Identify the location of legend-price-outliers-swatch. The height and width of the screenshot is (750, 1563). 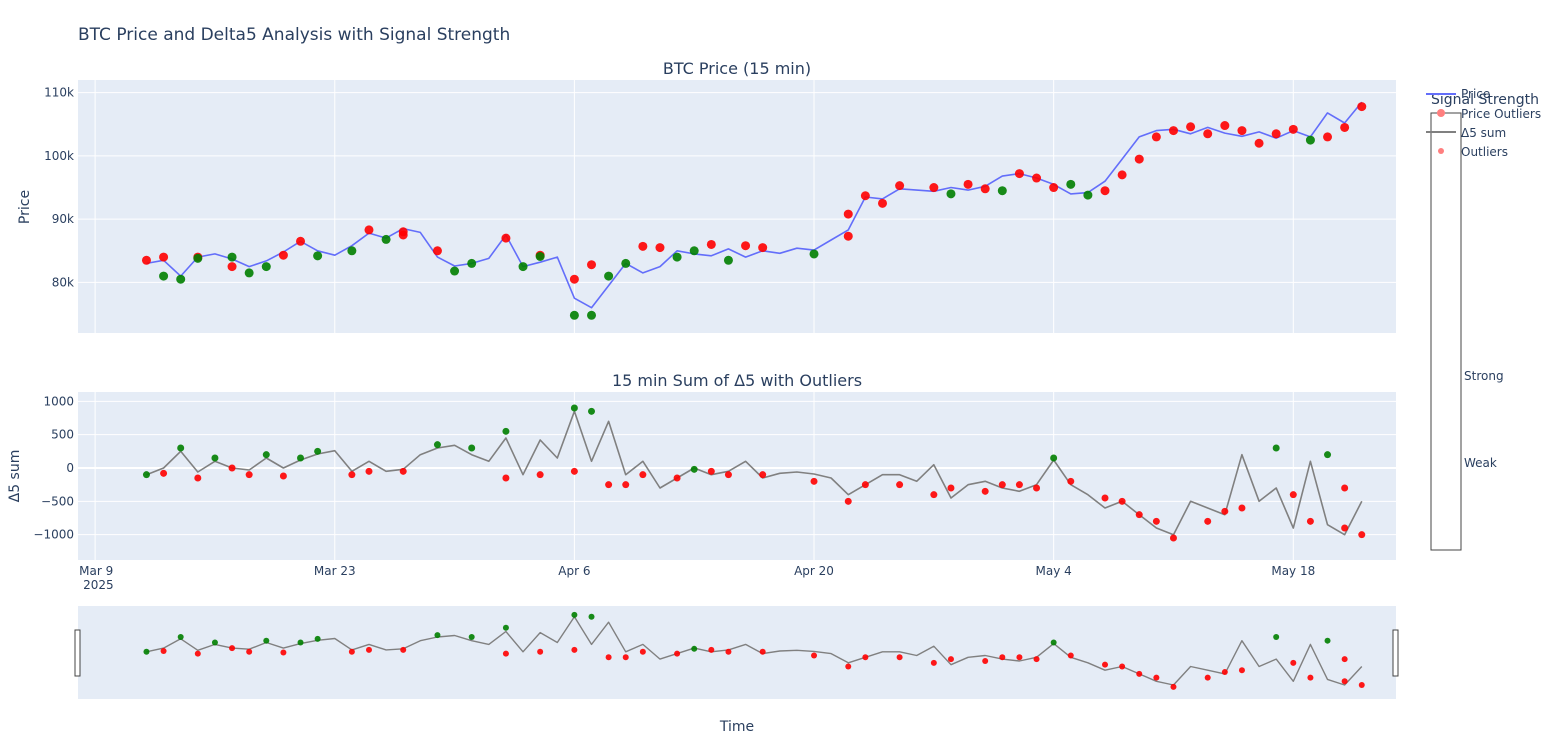
(1441, 113).